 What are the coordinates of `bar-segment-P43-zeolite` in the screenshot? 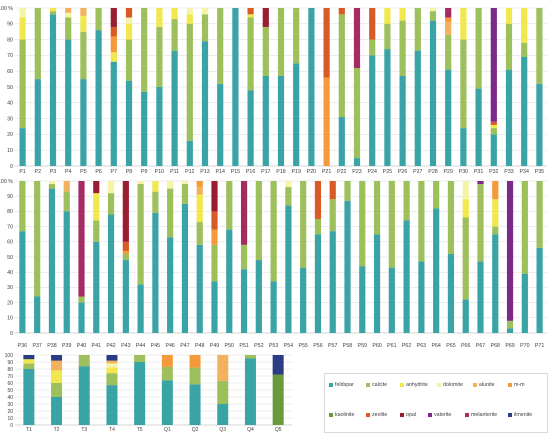 It's located at (125, 246).